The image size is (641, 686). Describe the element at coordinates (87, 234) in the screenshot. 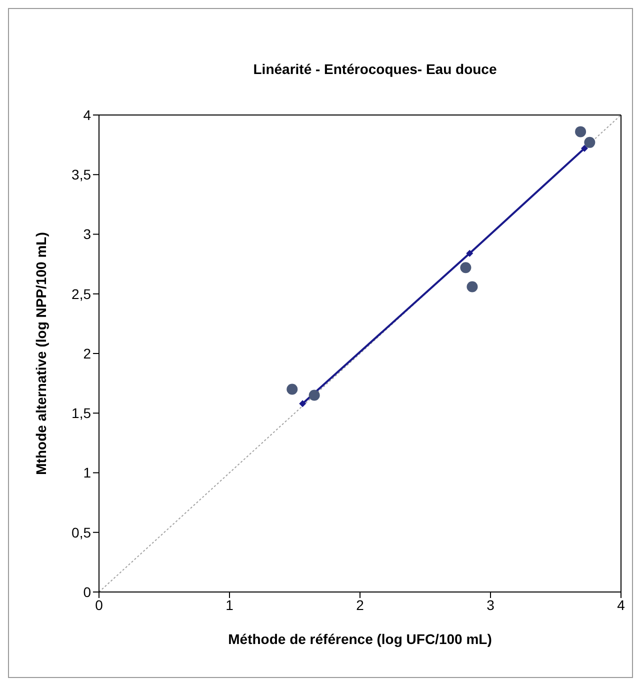

I see `y-tick-label: 3` at that location.